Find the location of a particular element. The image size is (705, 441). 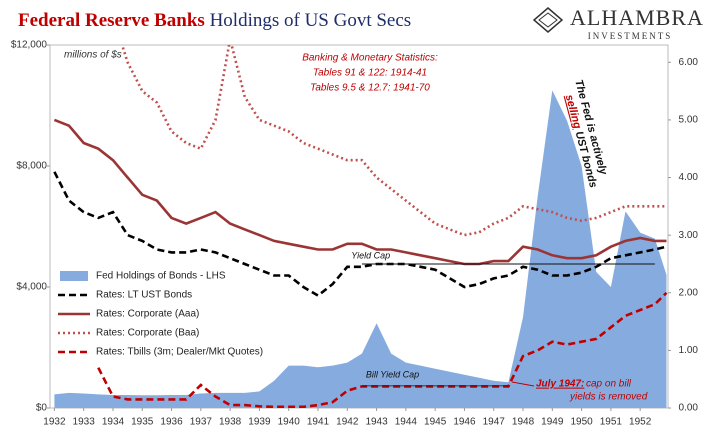

y2-tick-label: 6.00 is located at coordinates (689, 62).